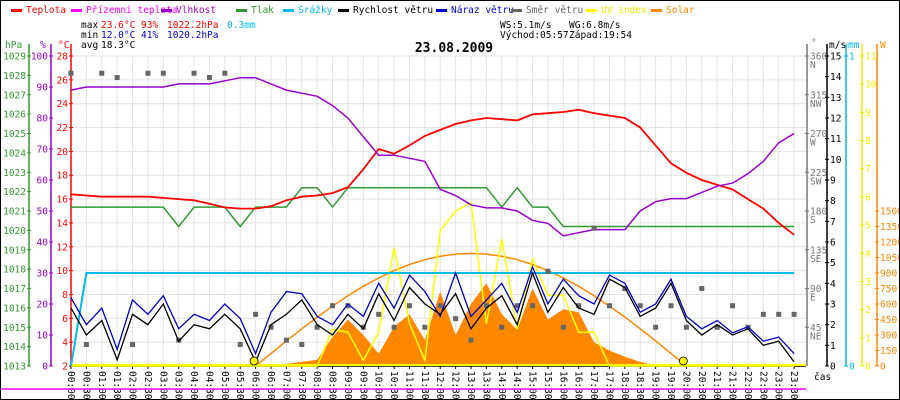 This screenshot has height=400, width=900. What do you see at coordinates (89, 25) in the screenshot?
I see `stat-max-label: max` at bounding box center [89, 25].